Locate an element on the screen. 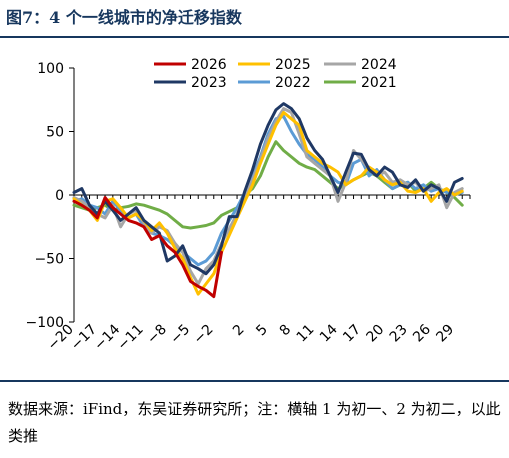 This screenshot has width=509, height=458. x-tick-label: 23 is located at coordinates (399, 334).